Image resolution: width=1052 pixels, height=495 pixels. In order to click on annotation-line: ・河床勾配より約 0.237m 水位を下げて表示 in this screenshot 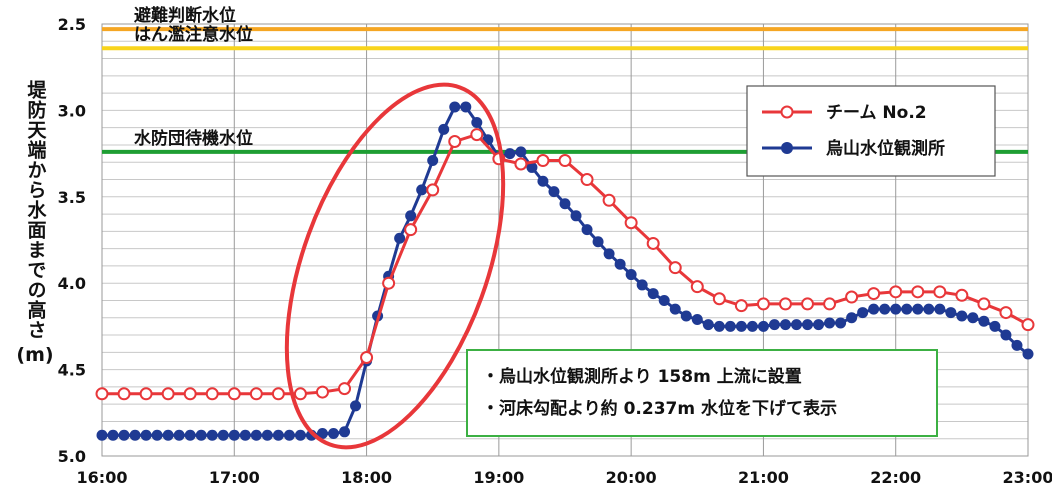, I will do `click(659, 409)`.